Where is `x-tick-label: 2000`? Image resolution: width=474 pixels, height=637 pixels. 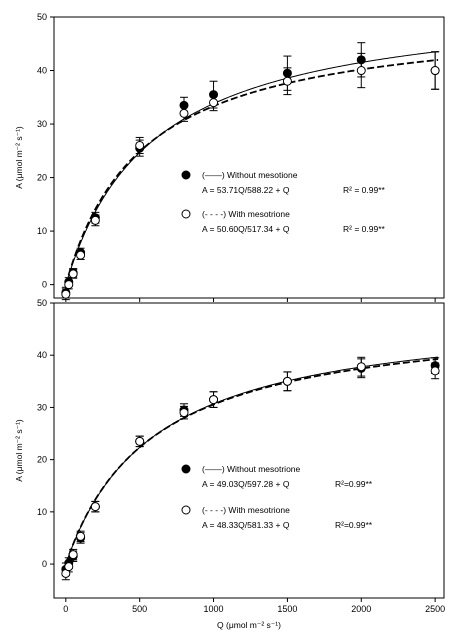 x-tick-label: 2000 is located at coordinates (361, 609).